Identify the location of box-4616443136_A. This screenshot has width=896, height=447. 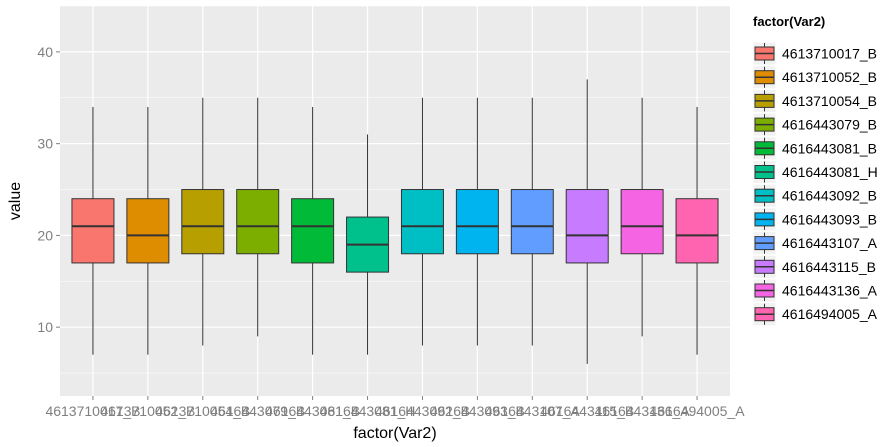
(642, 217).